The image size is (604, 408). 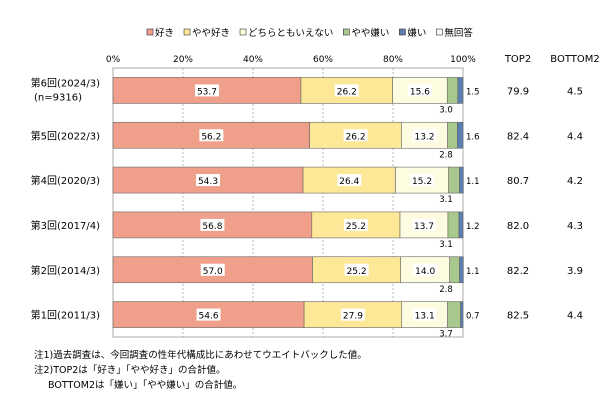 I want to click on data-label-right-0: 1.5, so click(x=473, y=92).